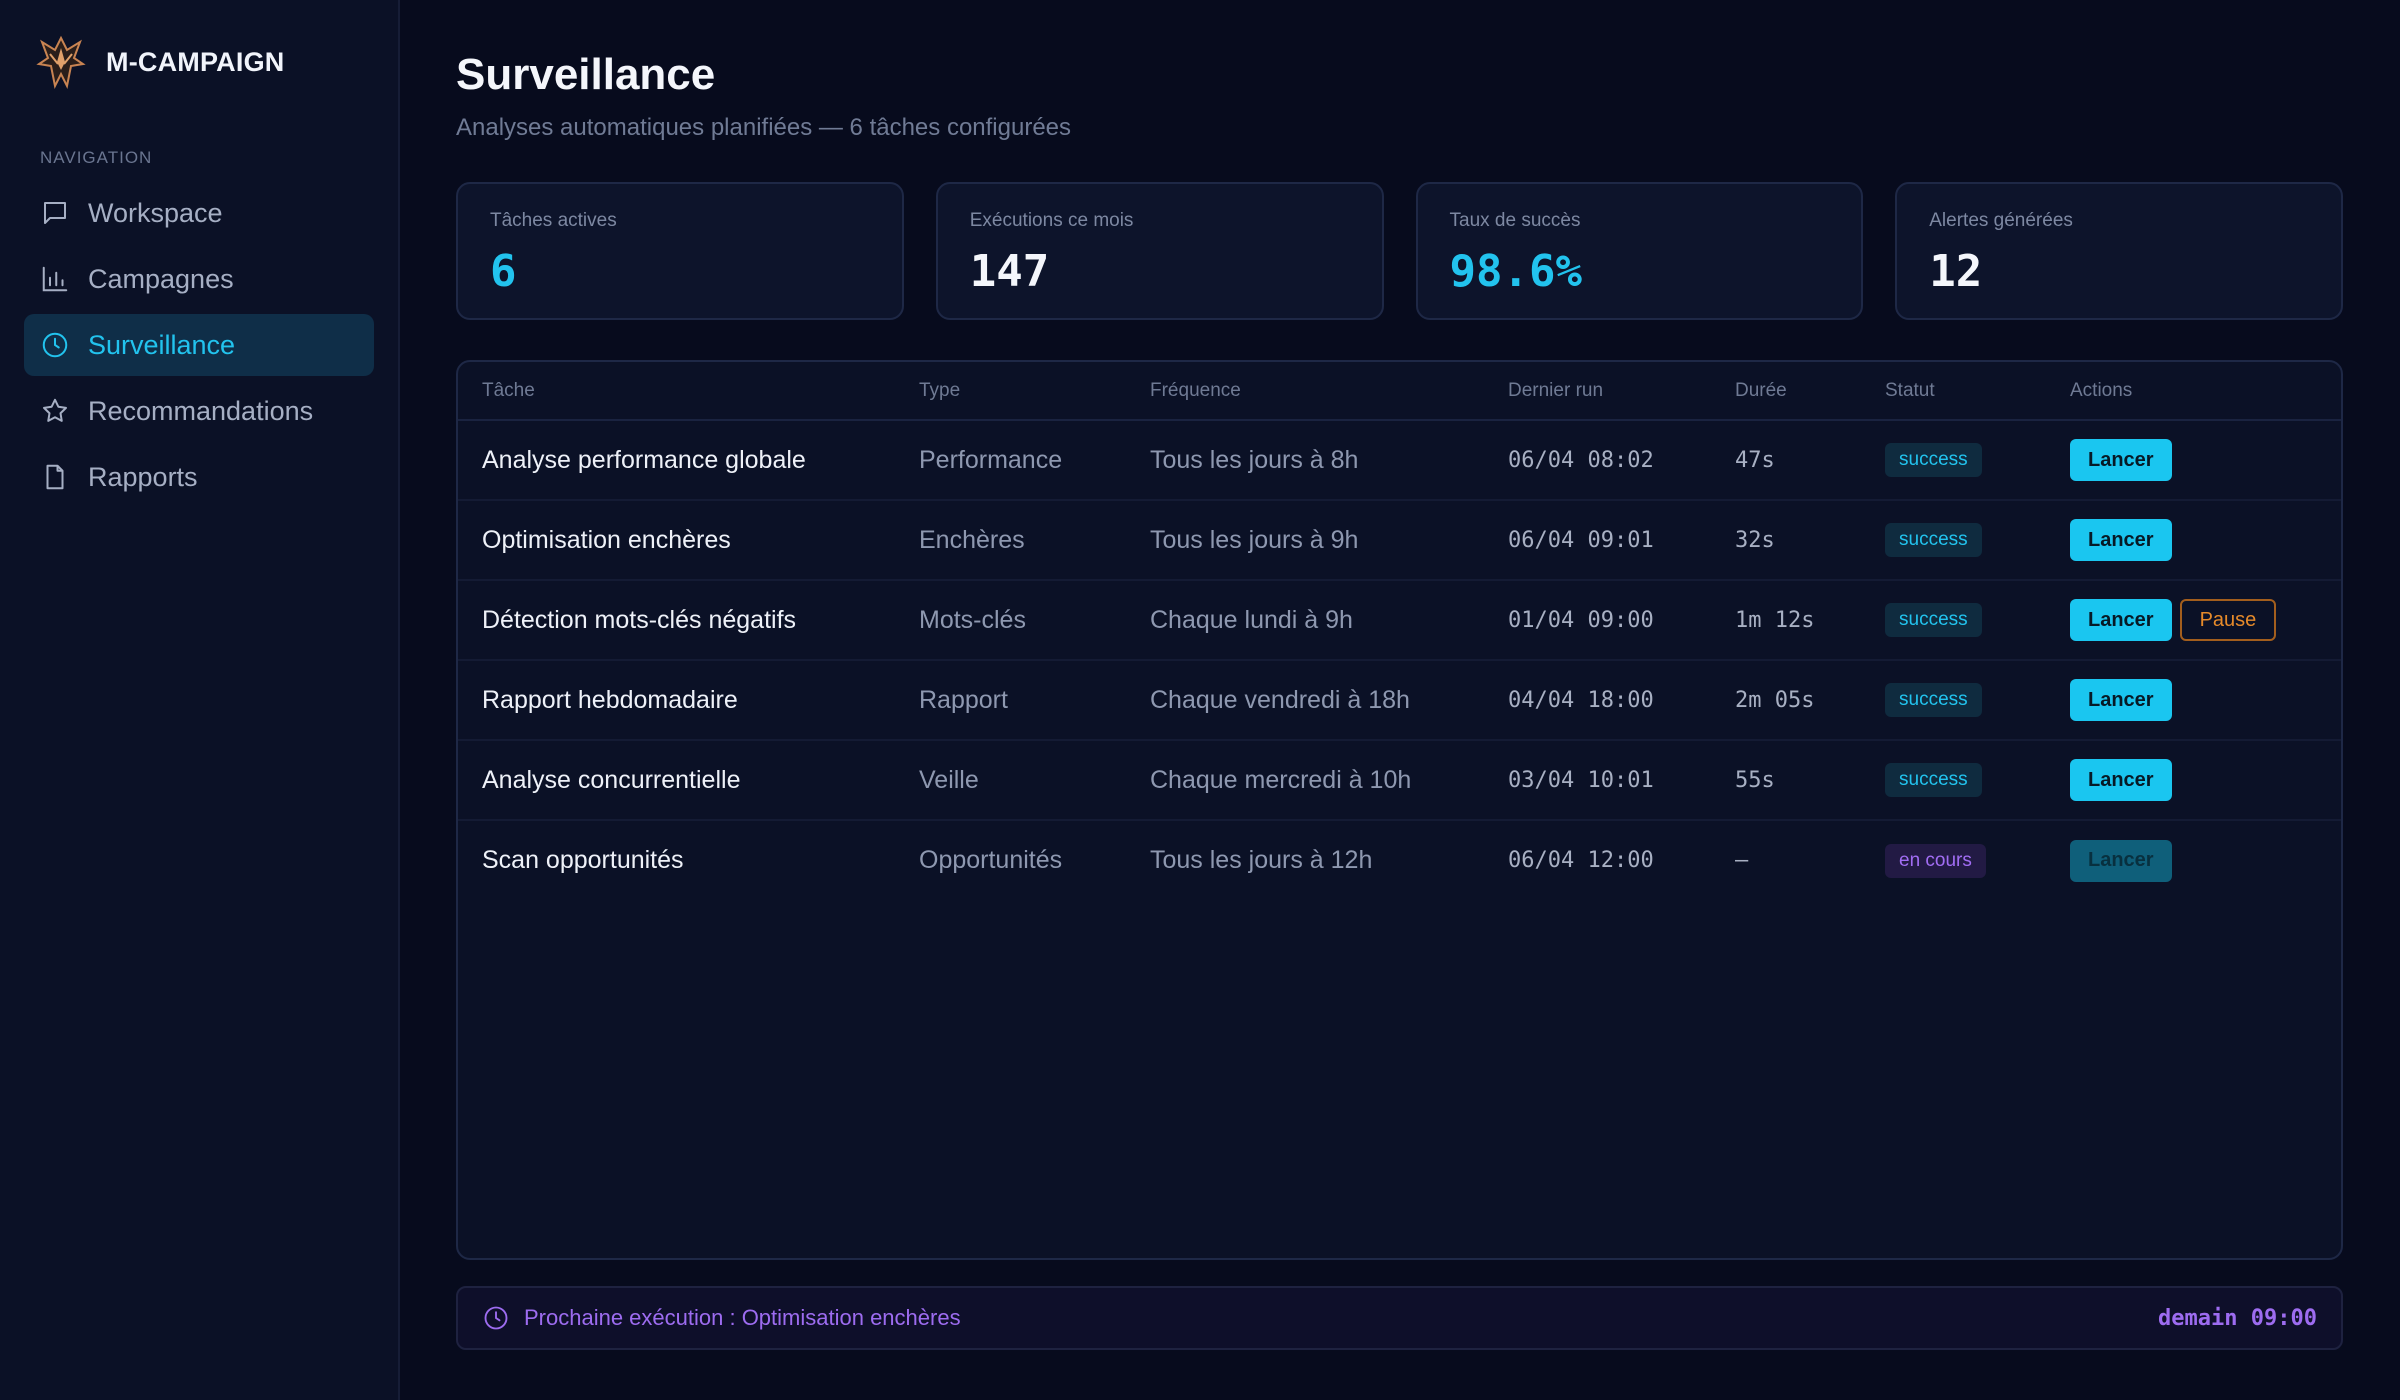 This screenshot has height=1400, width=2400. What do you see at coordinates (55, 410) in the screenshot?
I see `star-icon` at bounding box center [55, 410].